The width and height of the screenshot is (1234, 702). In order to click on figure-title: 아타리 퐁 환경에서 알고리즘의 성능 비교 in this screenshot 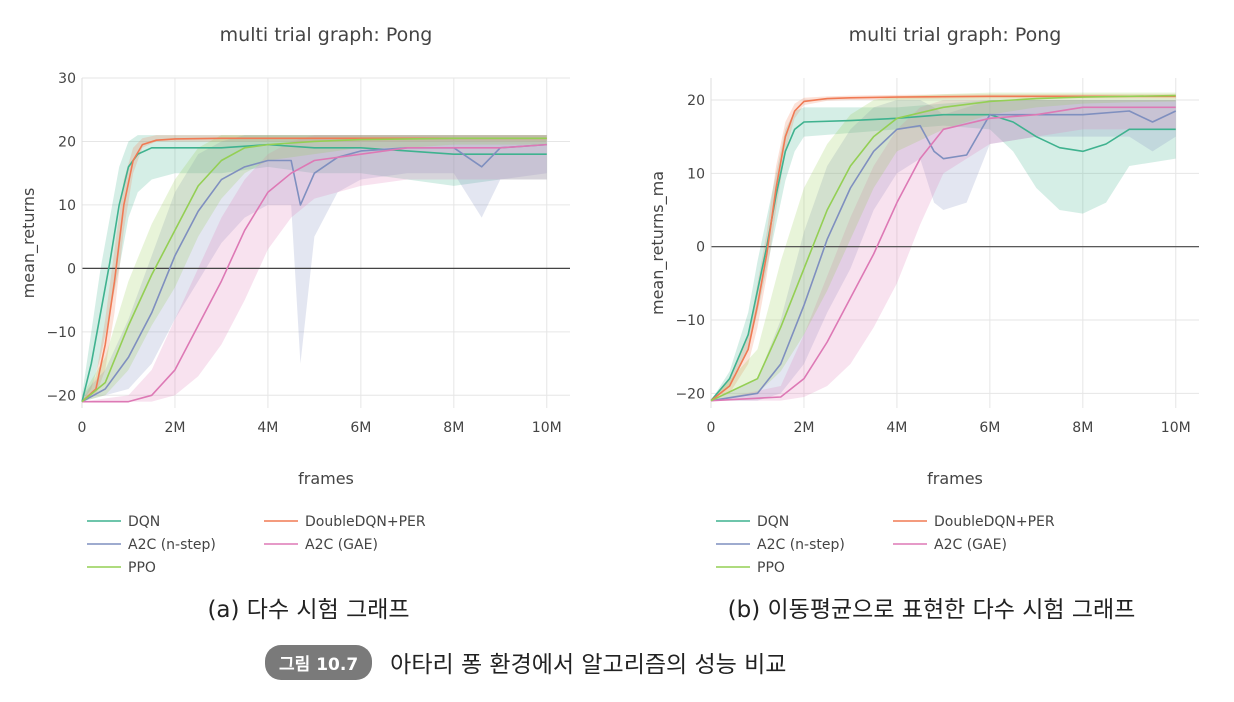, I will do `click(588, 665)`.